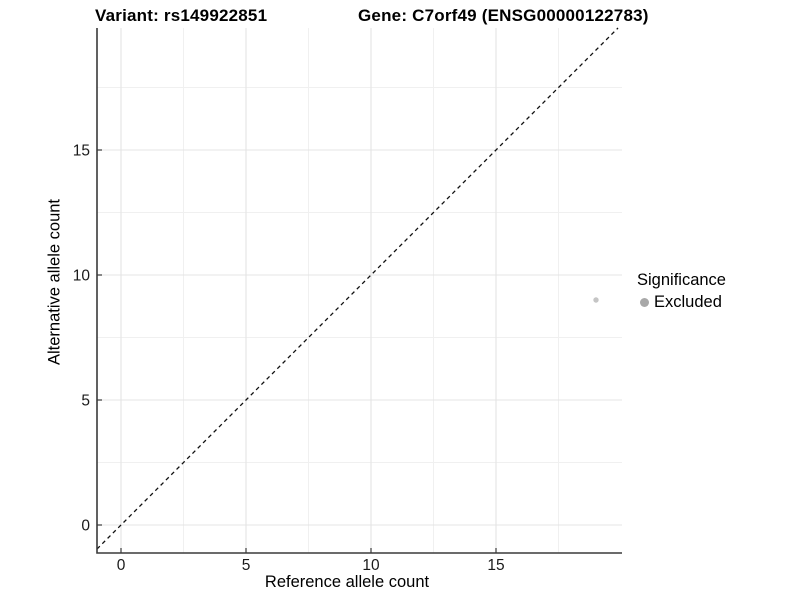 The height and width of the screenshot is (600, 800). I want to click on x-axis-title: Reference allele count, so click(347, 582).